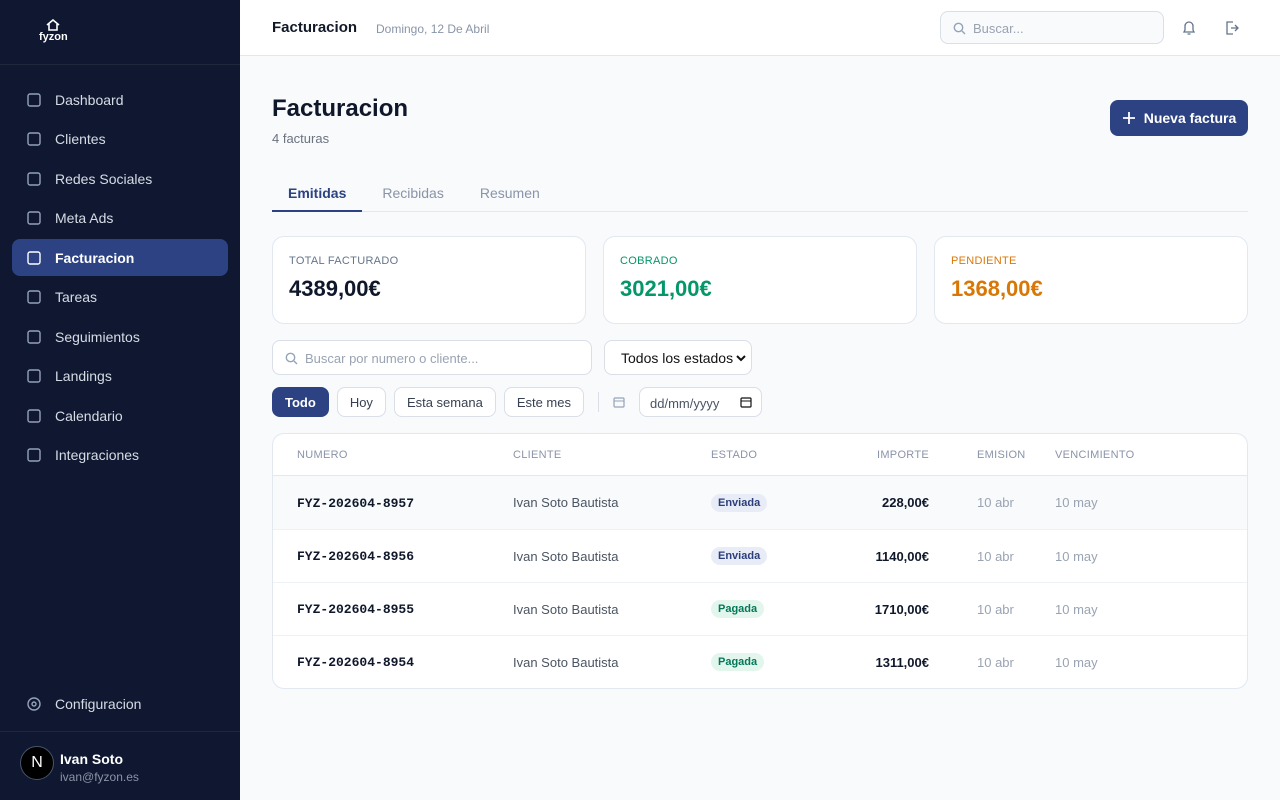 This screenshot has width=1280, height=800. I want to click on cell: Pagada, so click(766, 609).